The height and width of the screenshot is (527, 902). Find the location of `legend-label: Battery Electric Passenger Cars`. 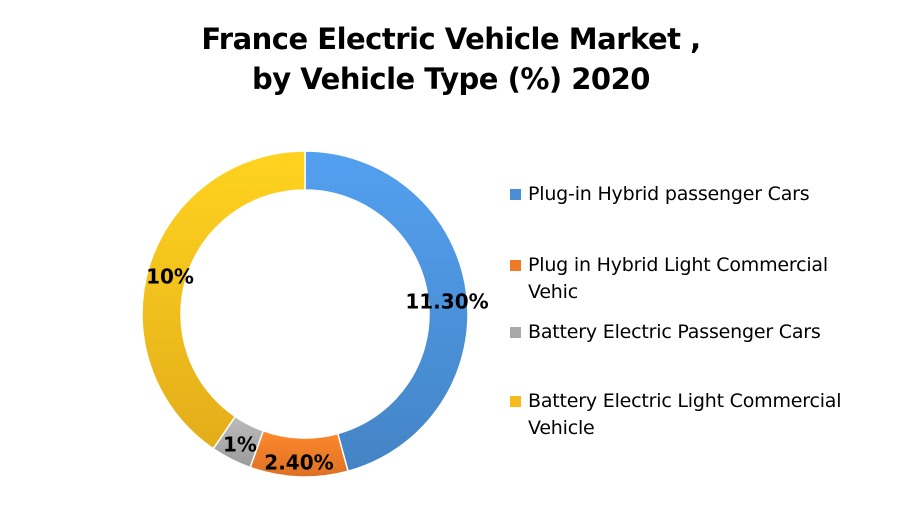

legend-label: Battery Electric Passenger Cars is located at coordinates (674, 332).